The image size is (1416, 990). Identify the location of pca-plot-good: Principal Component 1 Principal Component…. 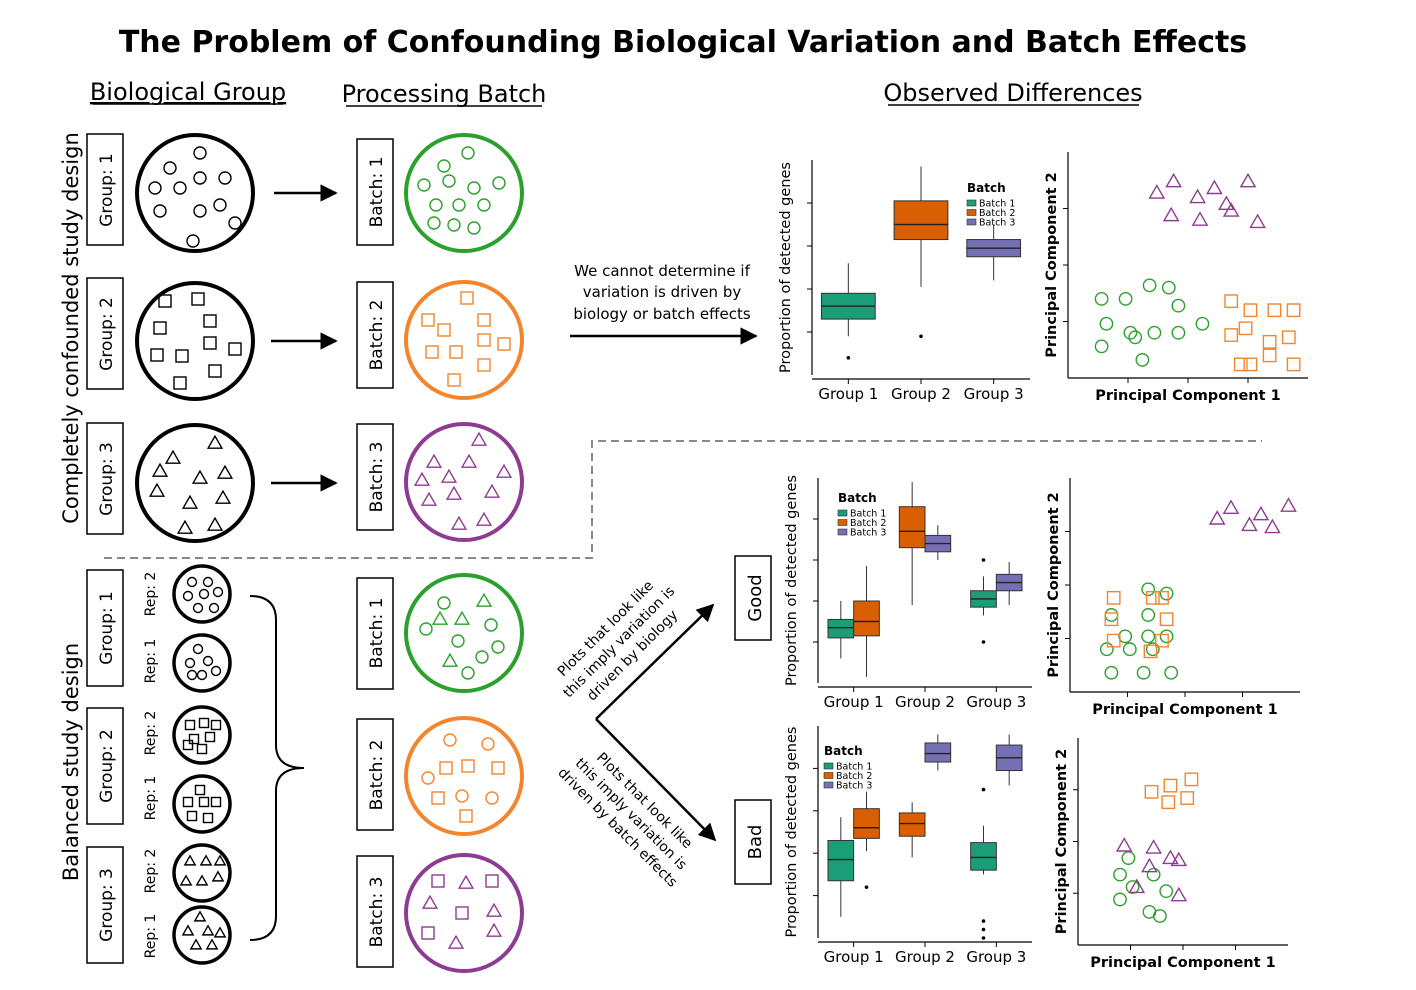
(1173, 598).